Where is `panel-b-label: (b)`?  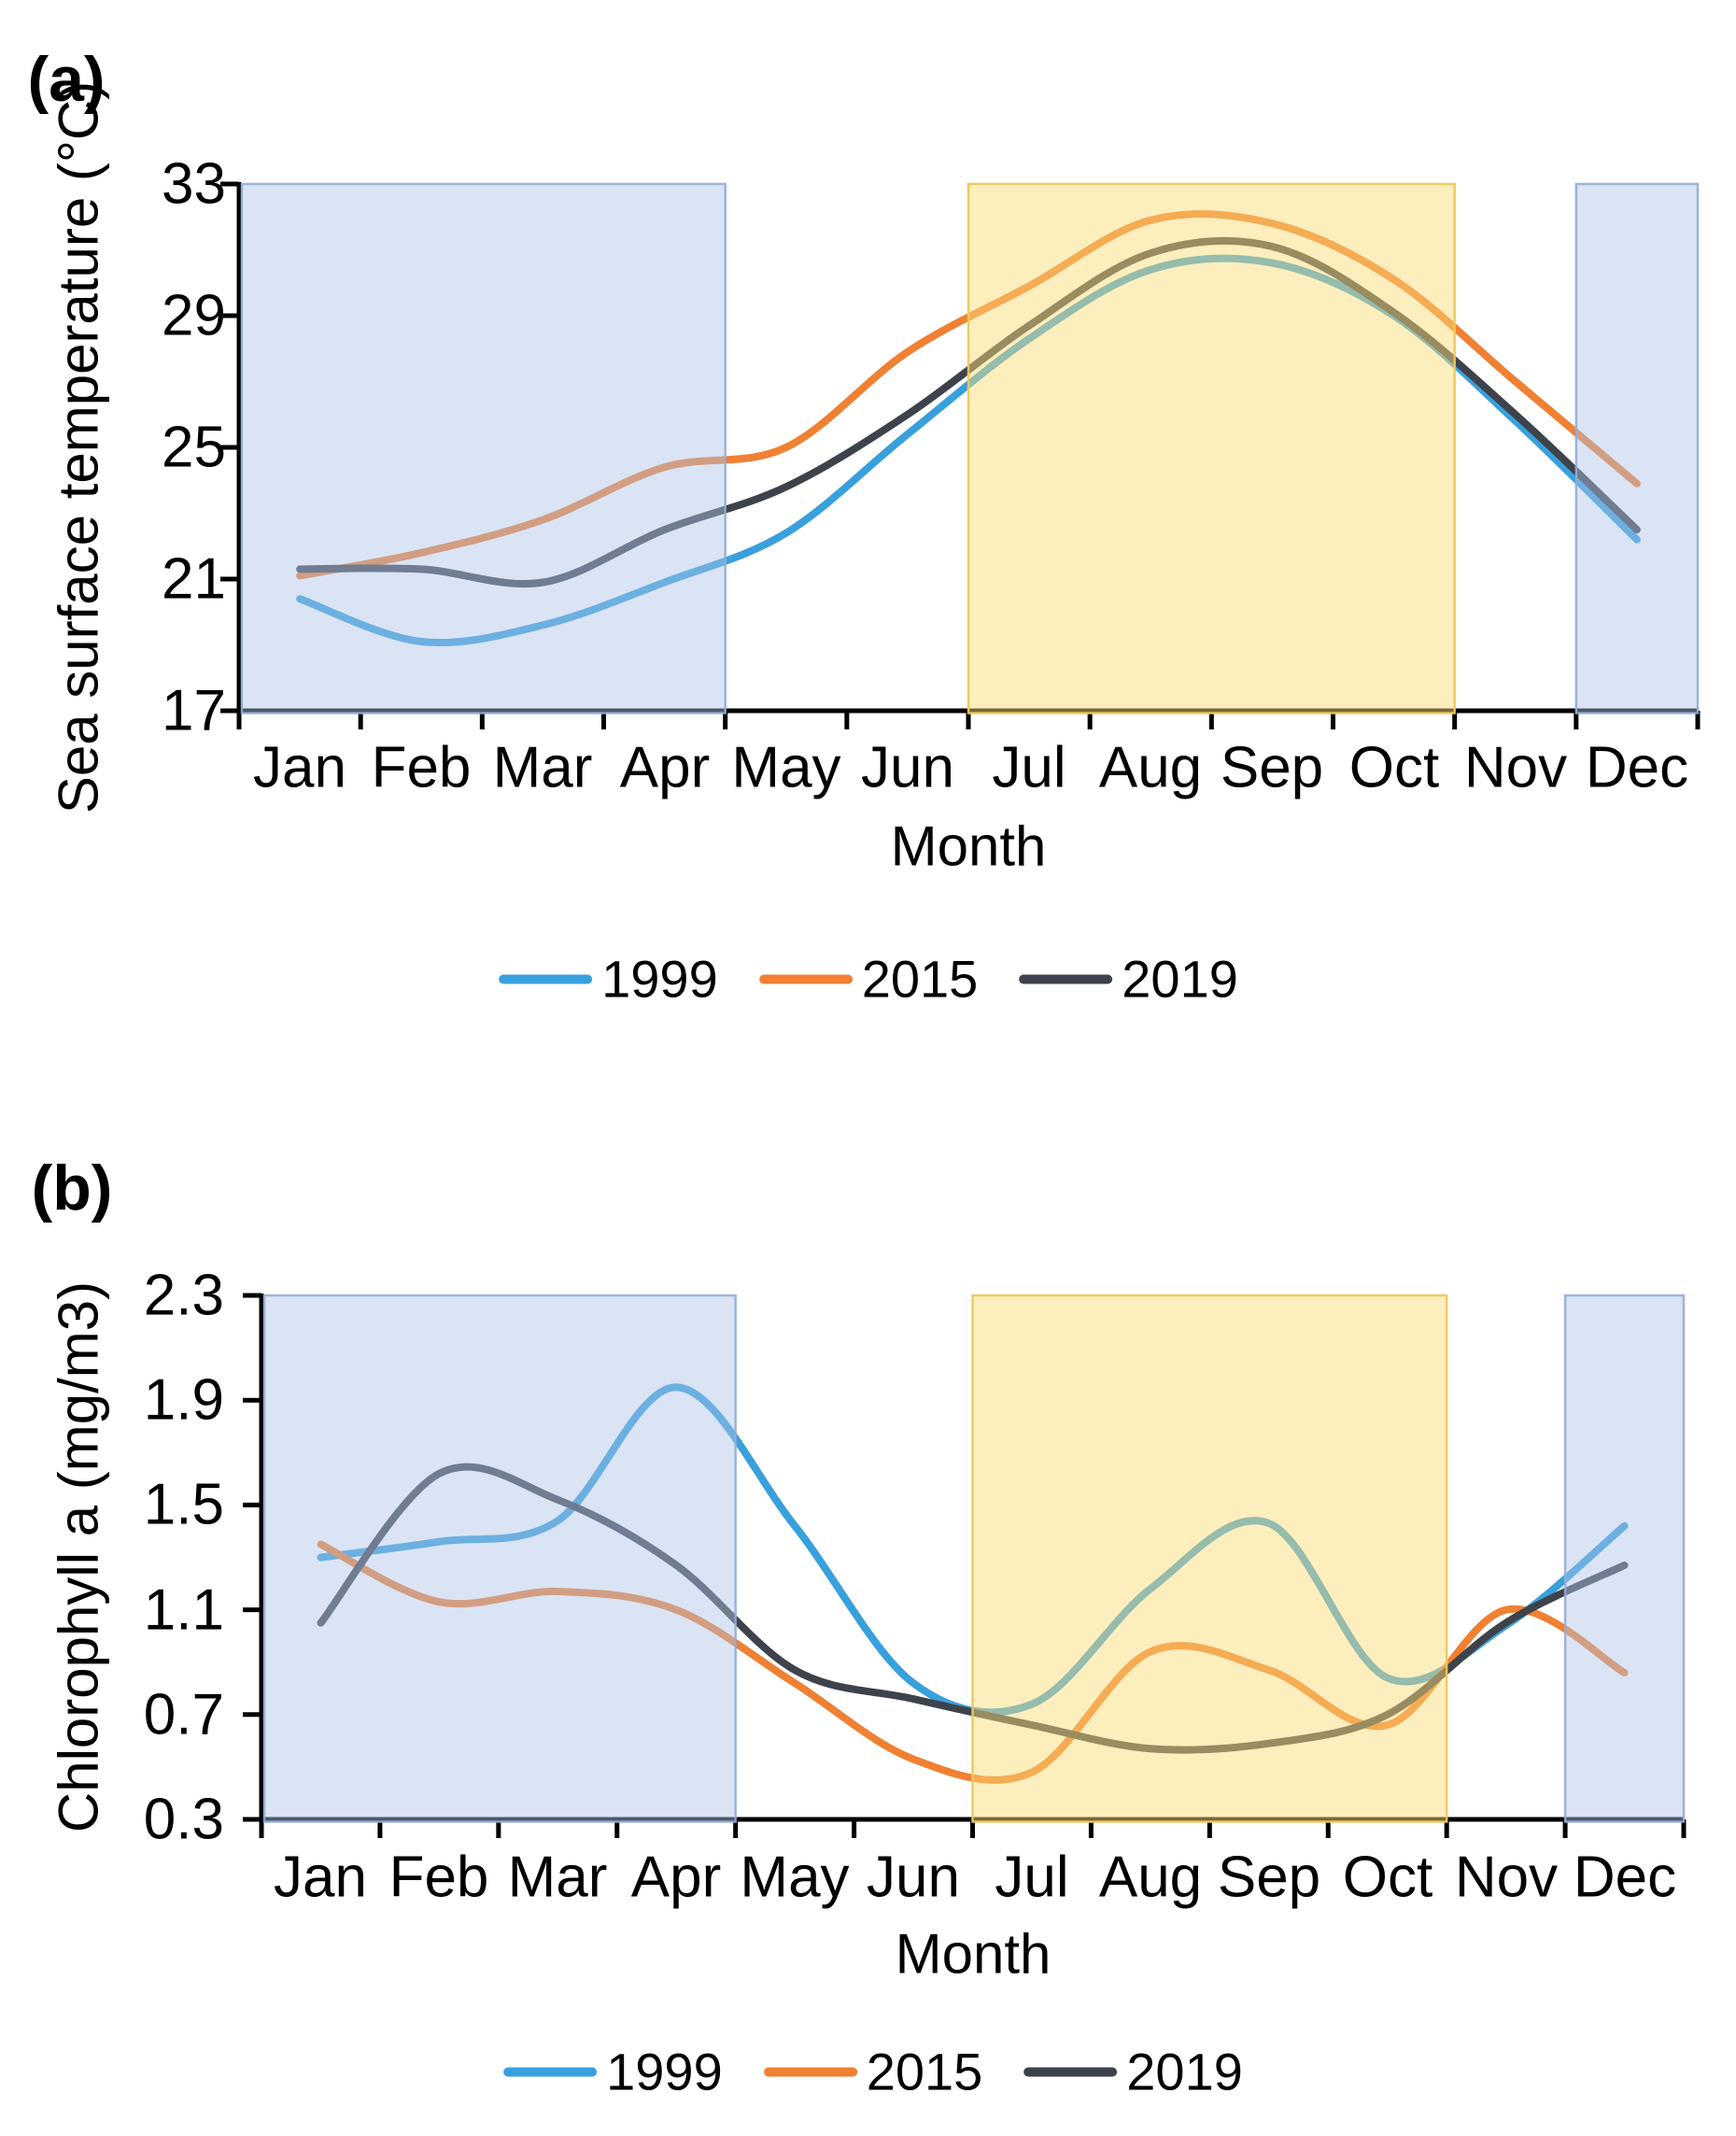 panel-b-label: (b) is located at coordinates (72, 1188).